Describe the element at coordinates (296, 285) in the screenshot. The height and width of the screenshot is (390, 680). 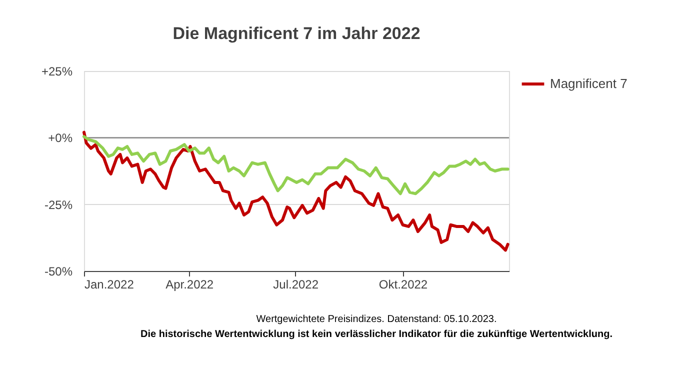
I see `x-tick-label: Jul.2022` at that location.